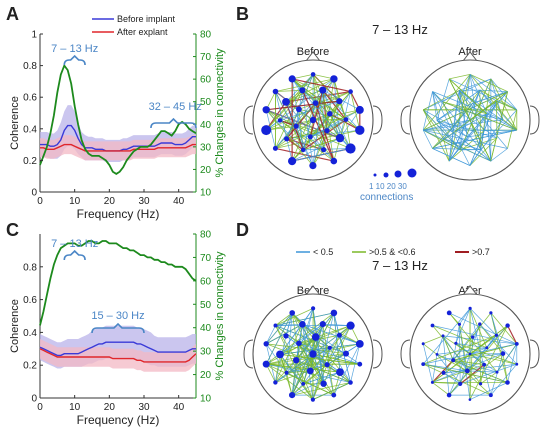  I want to click on link-legend: < 0.5 >0.5 & <0.6 >0.7, so click(393, 252).